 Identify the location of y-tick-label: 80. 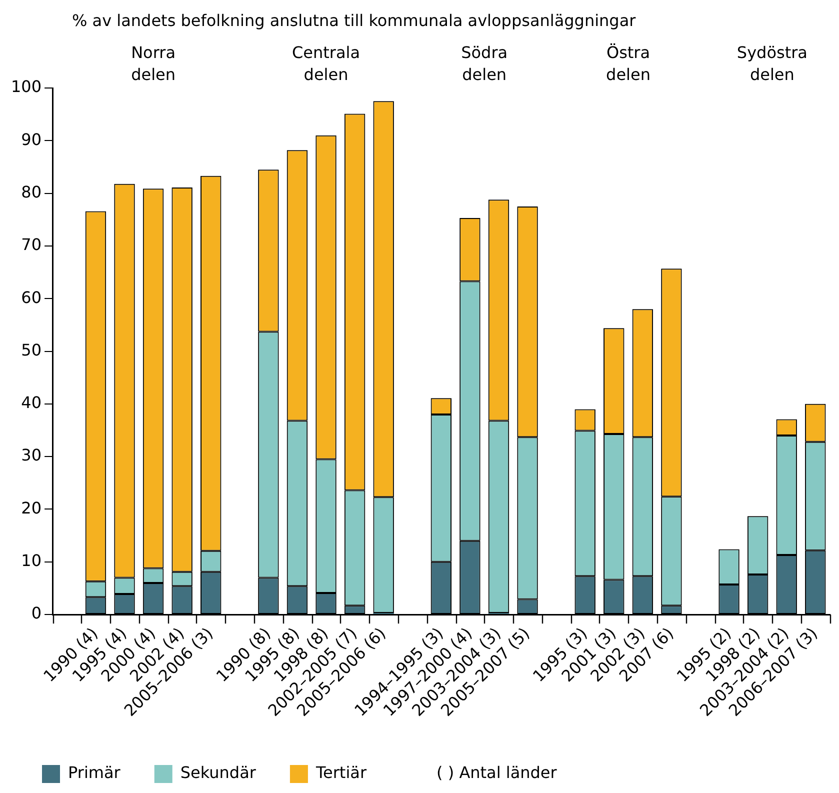
(31, 192).